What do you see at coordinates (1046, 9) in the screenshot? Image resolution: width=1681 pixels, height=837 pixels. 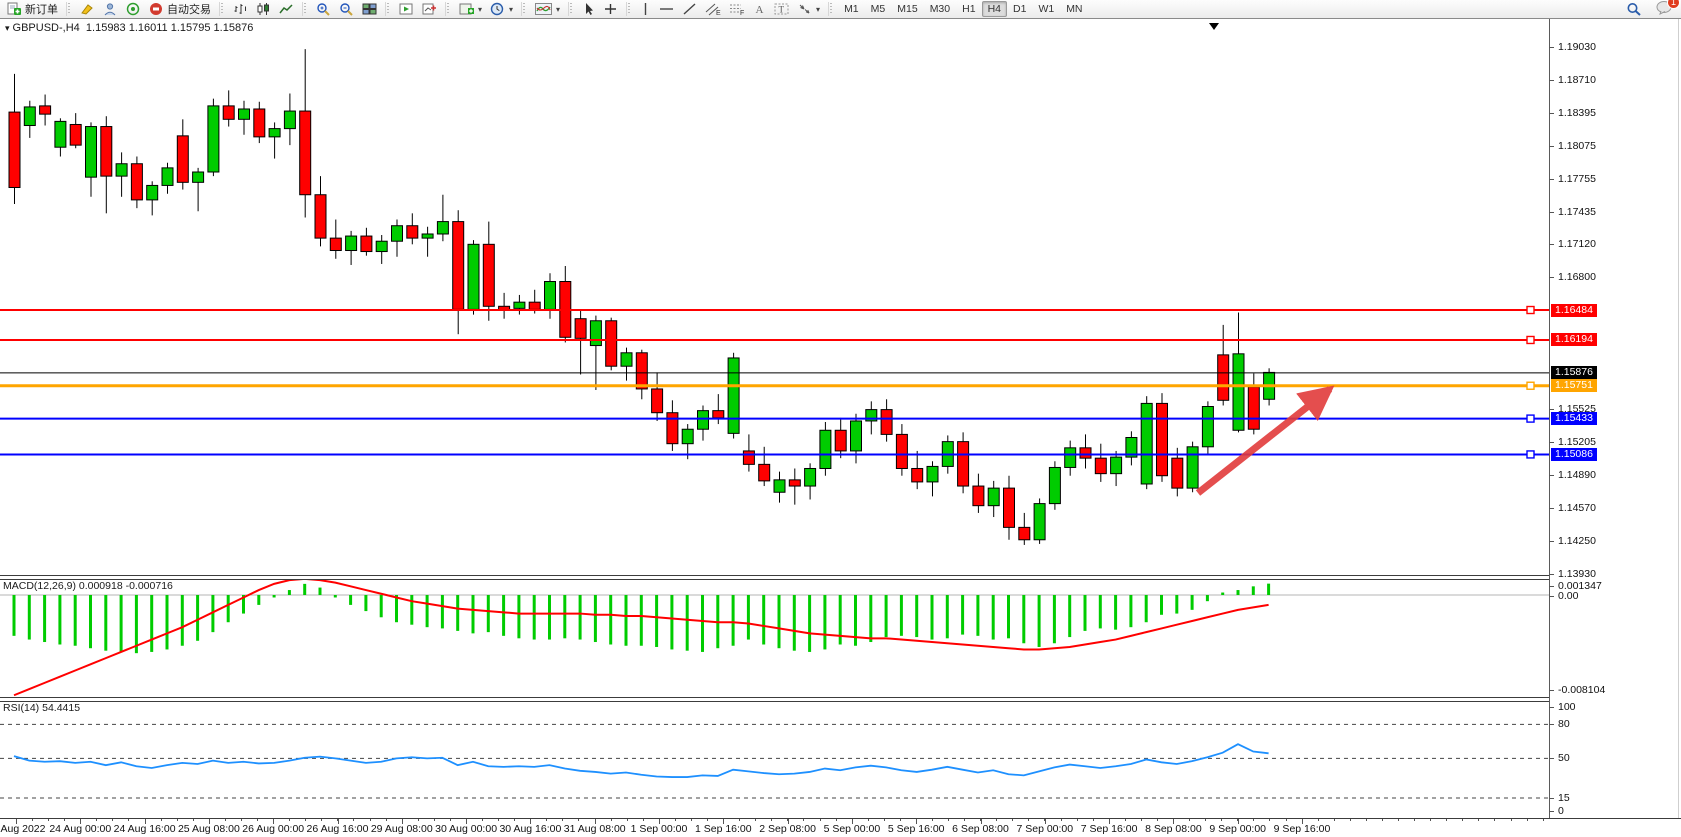 I see `timeframe-button-w1: W1` at bounding box center [1046, 9].